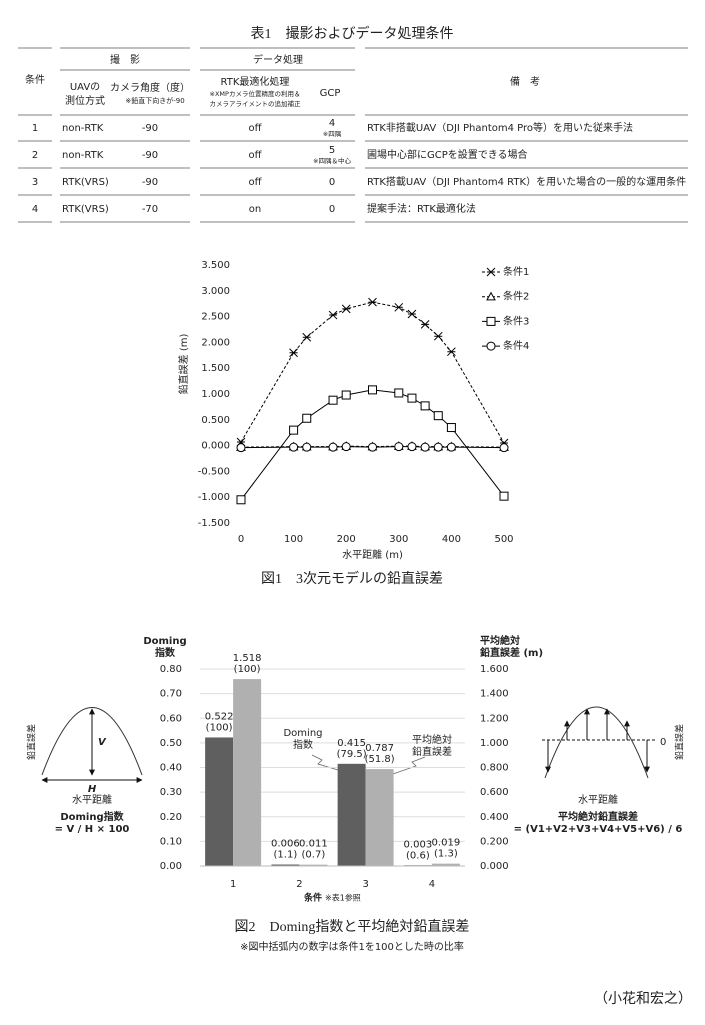 Image resolution: width=705 pixels, height=1025 pixels. What do you see at coordinates (343, 898) in the screenshot?
I see `x-axis-note: ※表1参照` at bounding box center [343, 898].